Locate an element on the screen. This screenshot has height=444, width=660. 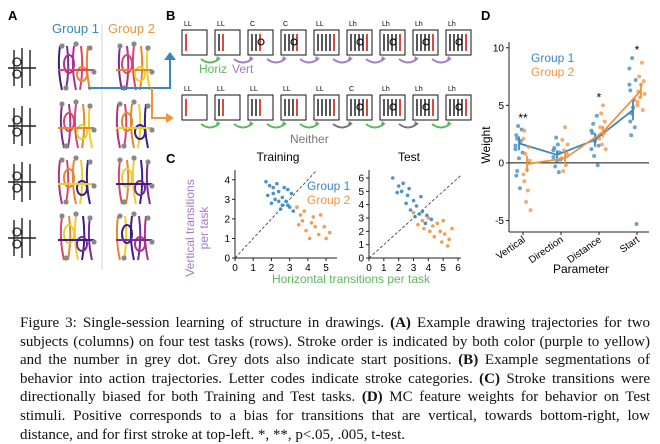
y-tick-label: 4 is located at coordinates (227, 180).